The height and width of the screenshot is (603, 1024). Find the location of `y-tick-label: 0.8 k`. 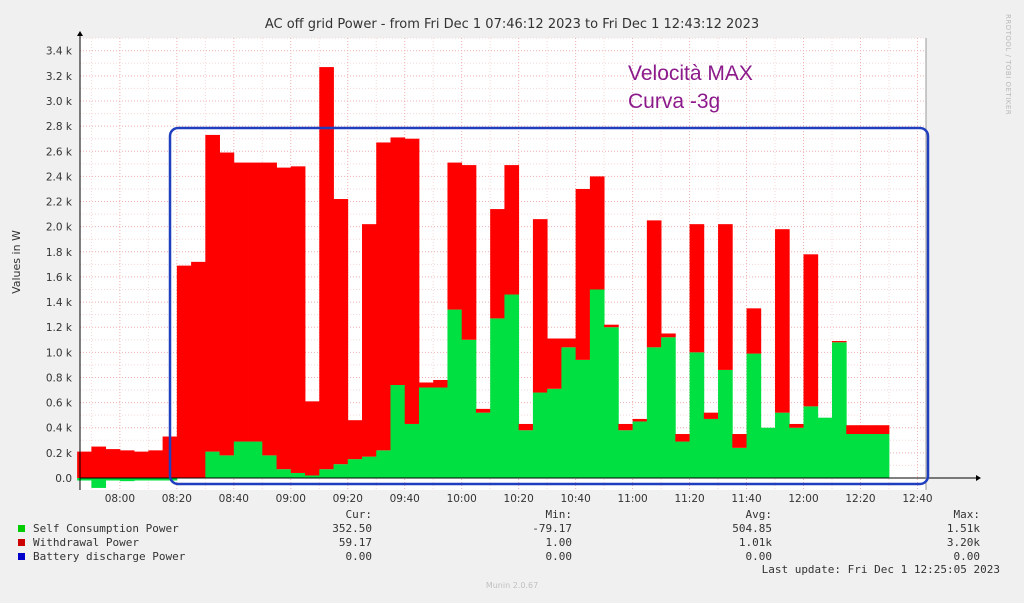

y-tick-label: 0.8 k is located at coordinates (59, 378).